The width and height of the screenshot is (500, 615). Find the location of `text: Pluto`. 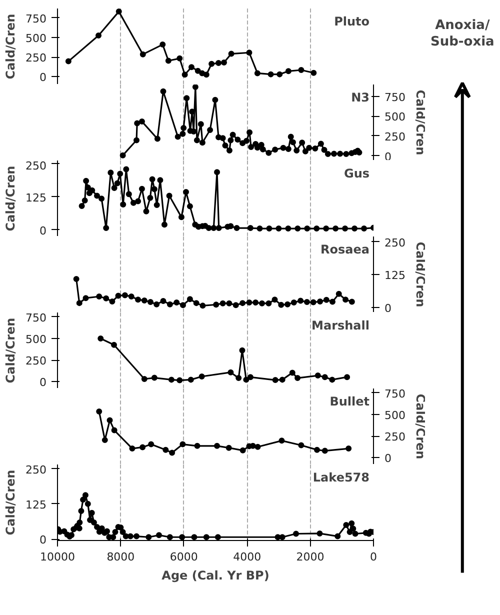

text: Pluto is located at coordinates (352, 21).